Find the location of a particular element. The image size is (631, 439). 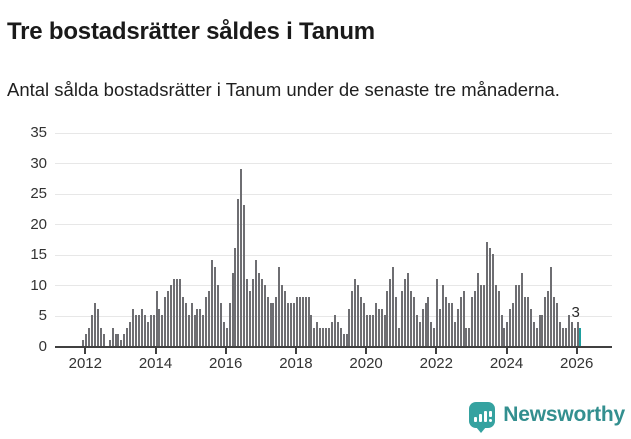

newsworthy-logo-text: Newsworthy is located at coordinates (564, 414).